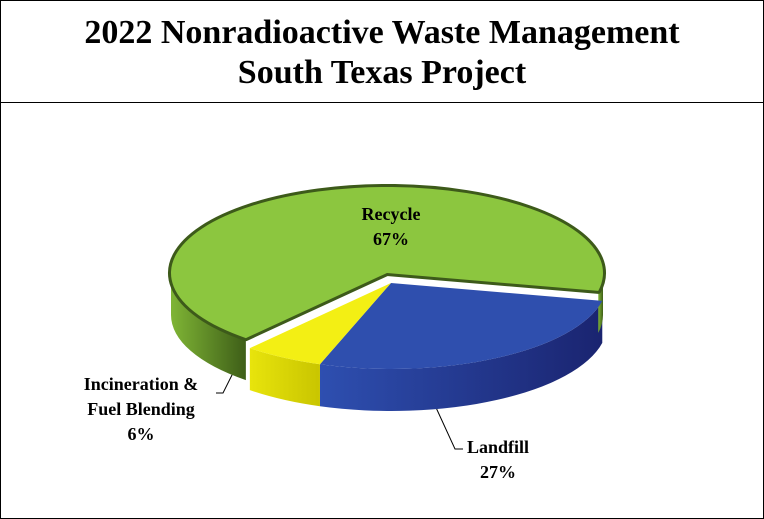  I want to click on slice-value-label: 67%, so click(391, 239).